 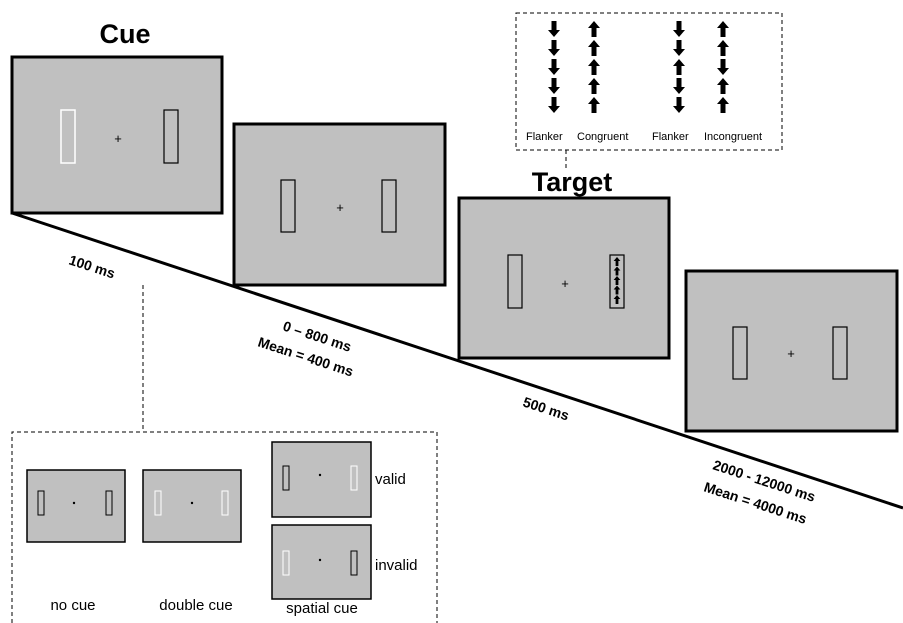 I want to click on intertrial-screen: +, so click(x=791, y=351).